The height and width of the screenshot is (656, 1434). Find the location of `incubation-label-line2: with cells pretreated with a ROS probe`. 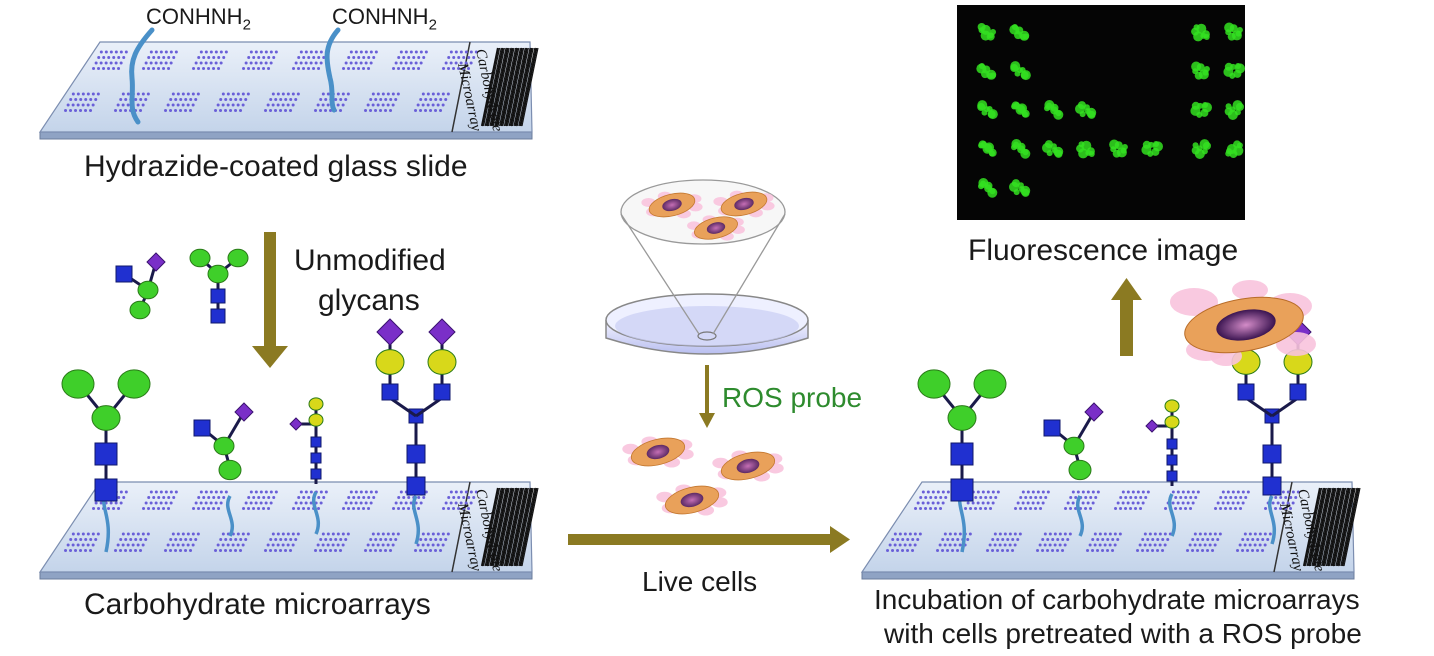

incubation-label-line2: with cells pretreated with a ROS probe is located at coordinates (1123, 633).